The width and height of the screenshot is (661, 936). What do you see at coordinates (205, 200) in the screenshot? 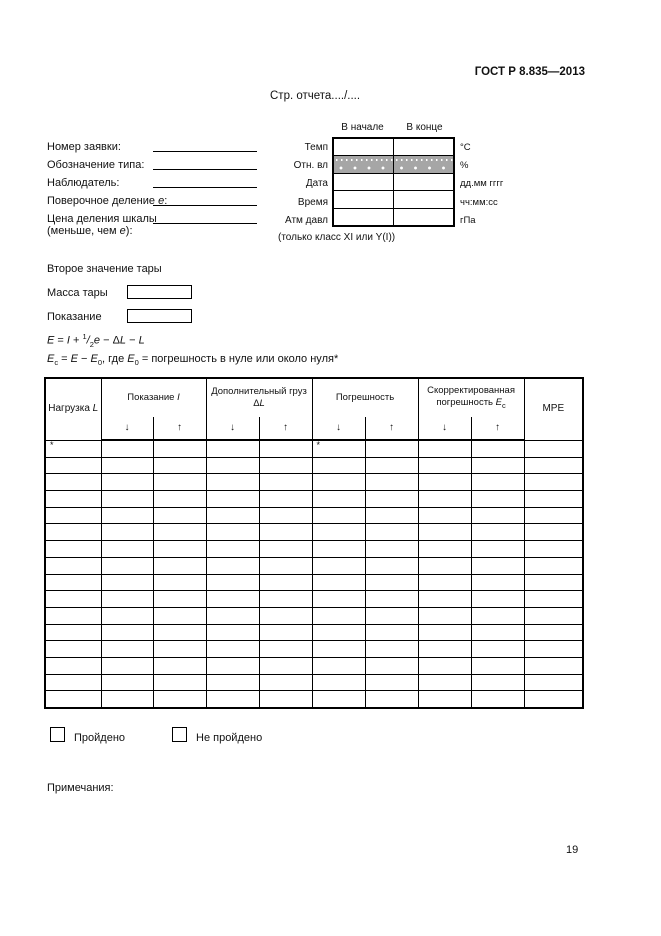
I see `verification-division-input-line` at bounding box center [205, 200].